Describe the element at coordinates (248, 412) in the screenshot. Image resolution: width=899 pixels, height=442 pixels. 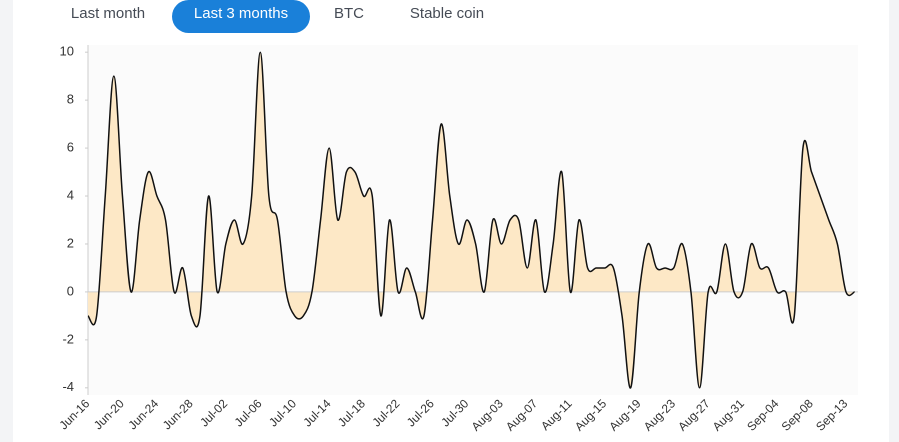
I see `x-tick-label: Jul-06` at that location.